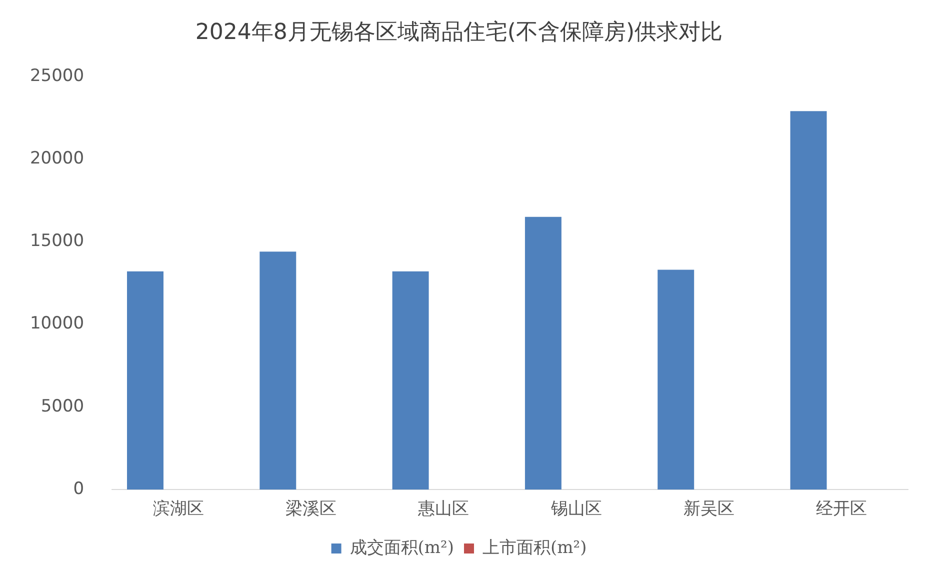 The height and width of the screenshot is (572, 948). What do you see at coordinates (57, 324) in the screenshot?
I see `y-tick-label: 10000` at bounding box center [57, 324].